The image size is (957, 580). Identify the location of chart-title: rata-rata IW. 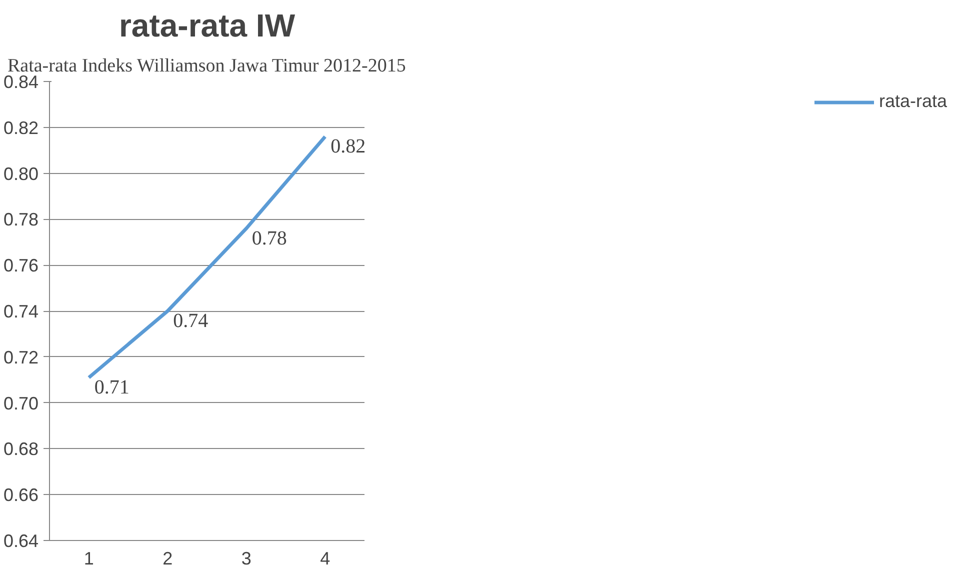
(207, 26).